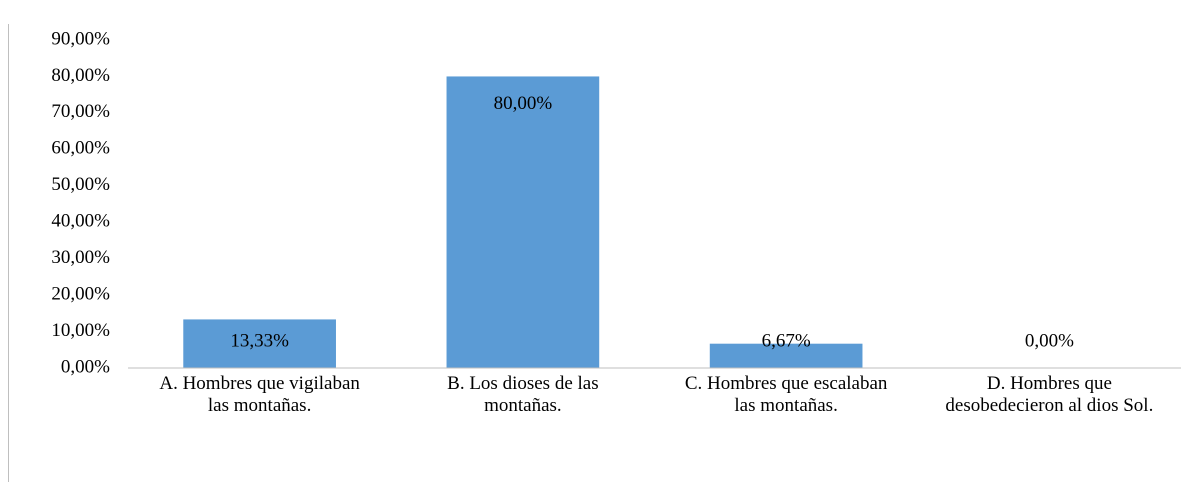  I want to click on x-tick-label: C. Hombres que escalaban las montañas., so click(786, 394).